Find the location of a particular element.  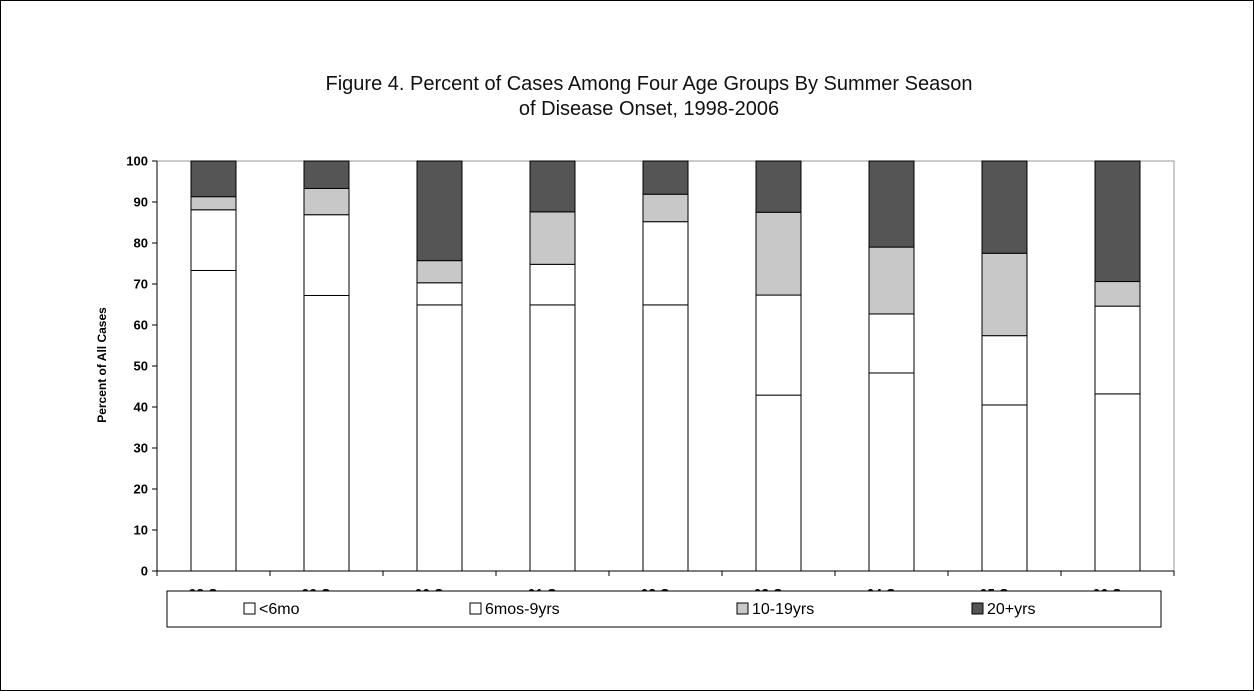

y-tick-label: 10 is located at coordinates (141, 530).